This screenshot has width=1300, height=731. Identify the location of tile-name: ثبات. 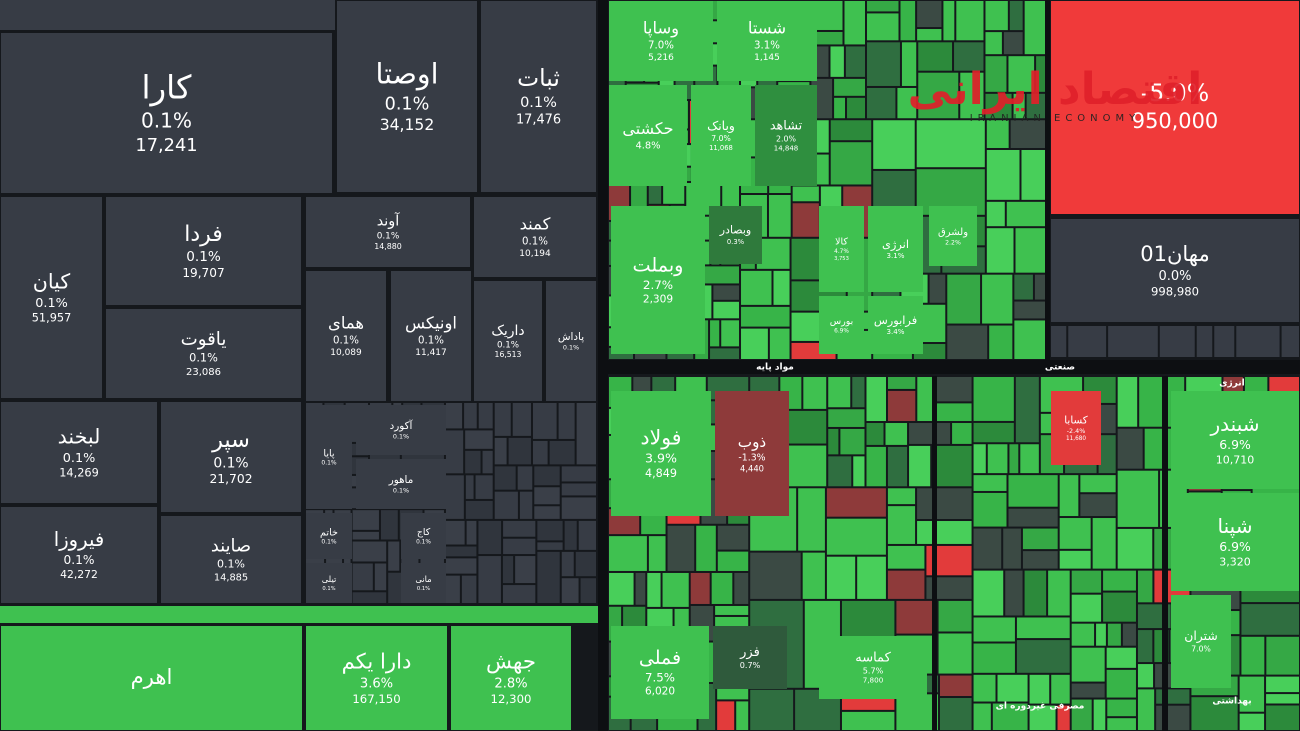
(538, 78).